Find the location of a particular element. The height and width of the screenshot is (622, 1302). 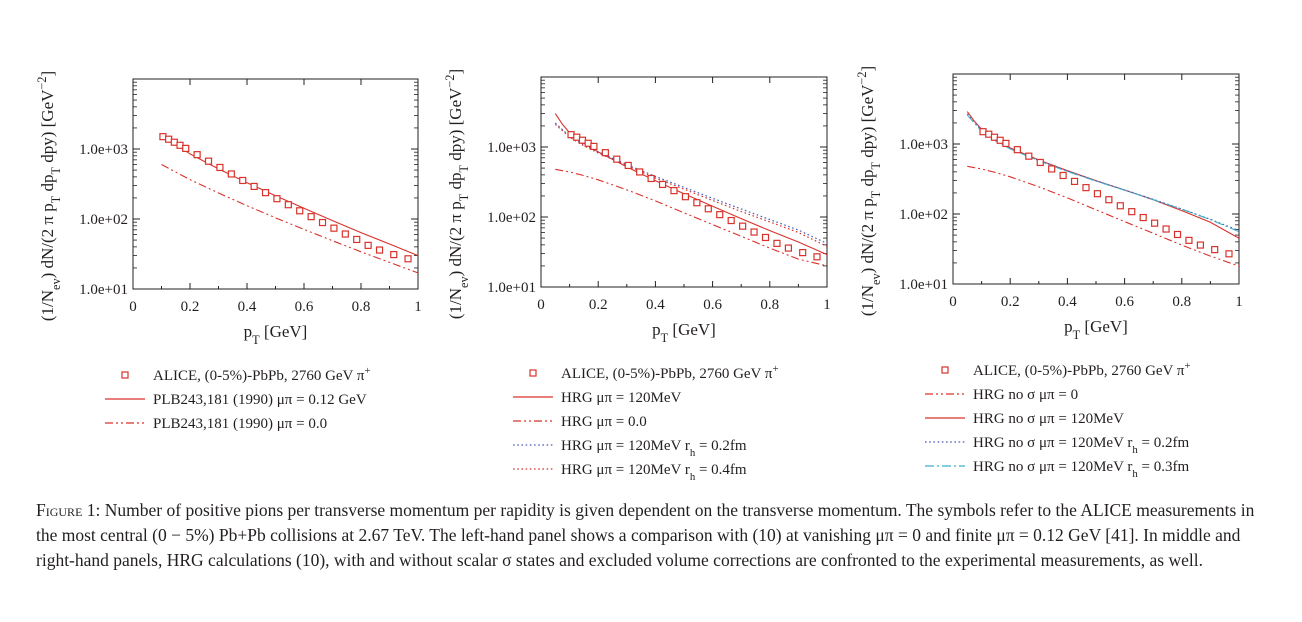

legend-label: HRG no σ μπ = 120MeV rh = 0.2fm is located at coordinates (1081, 445).